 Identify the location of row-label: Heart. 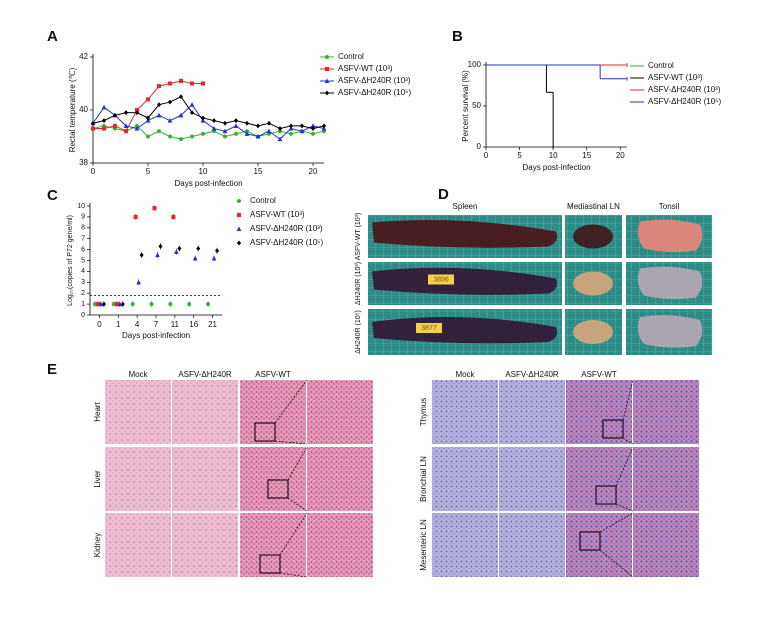
(97, 411).